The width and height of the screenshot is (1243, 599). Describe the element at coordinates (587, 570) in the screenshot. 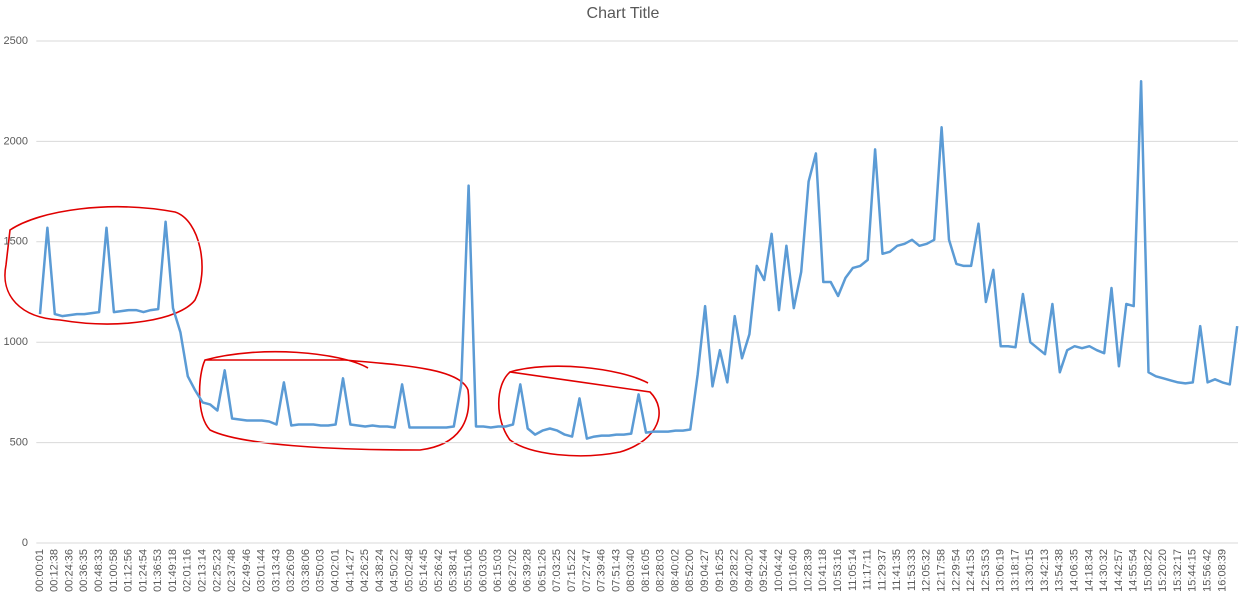

I see `x-tick-label: 07:27:47` at that location.